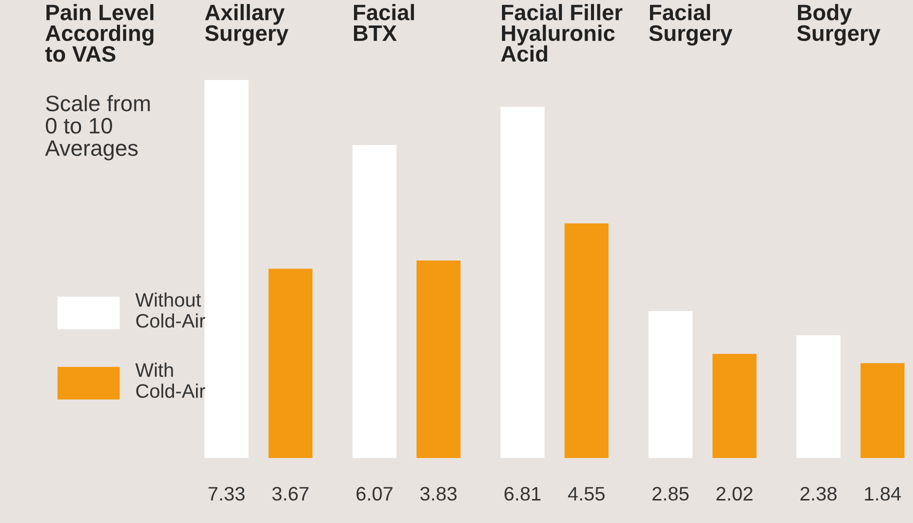  I want to click on x-tick-label: Facial Surgery, so click(690, 25).